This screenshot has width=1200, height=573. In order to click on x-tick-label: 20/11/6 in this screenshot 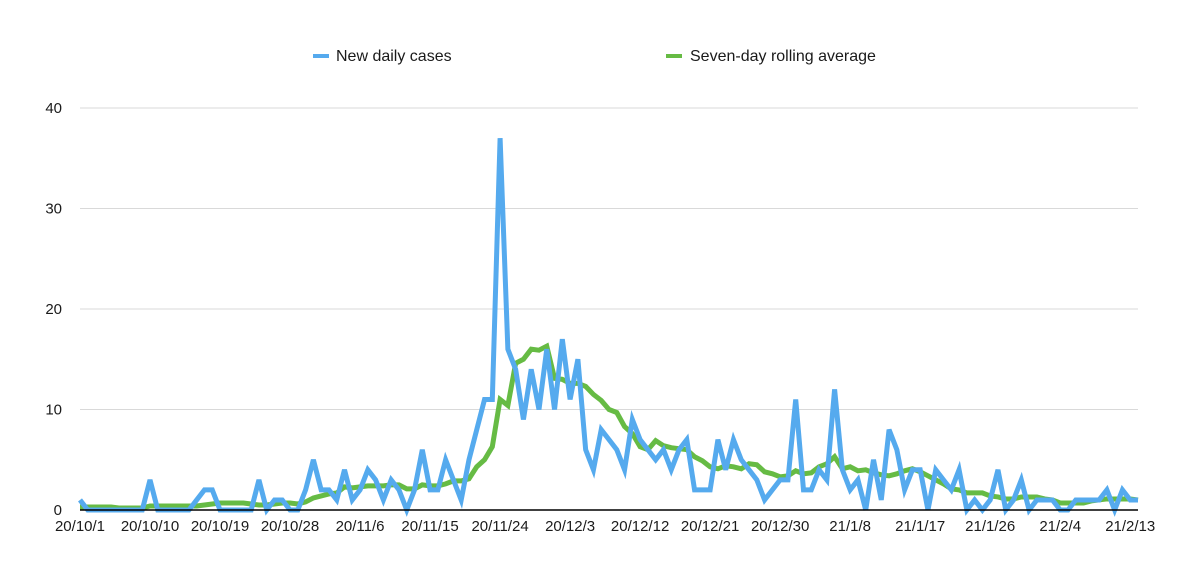, I will do `click(360, 526)`.